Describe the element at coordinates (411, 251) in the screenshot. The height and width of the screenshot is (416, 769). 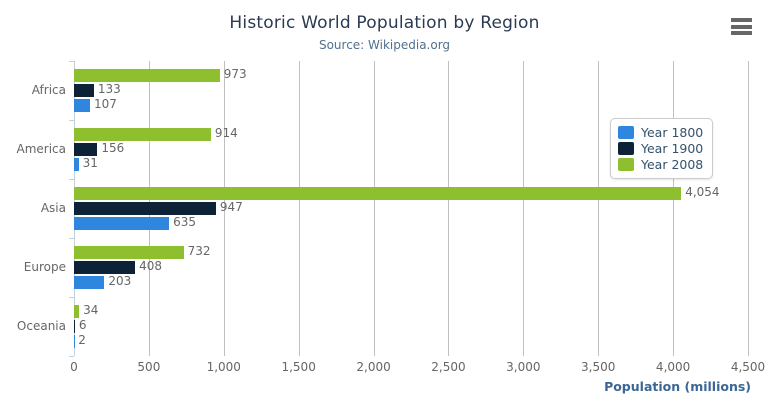
I see `bar-row: 732` at that location.